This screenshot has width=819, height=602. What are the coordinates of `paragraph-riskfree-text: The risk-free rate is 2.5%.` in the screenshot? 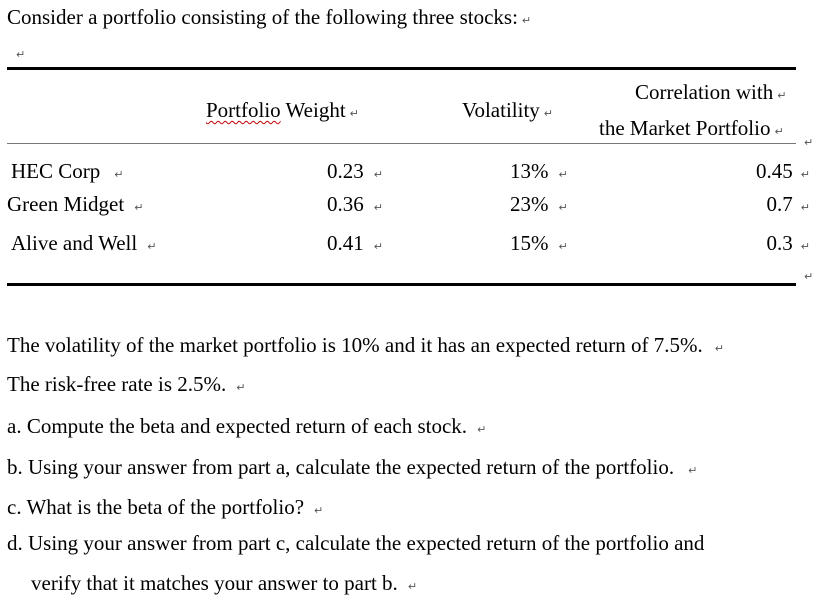 It's located at (117, 384).